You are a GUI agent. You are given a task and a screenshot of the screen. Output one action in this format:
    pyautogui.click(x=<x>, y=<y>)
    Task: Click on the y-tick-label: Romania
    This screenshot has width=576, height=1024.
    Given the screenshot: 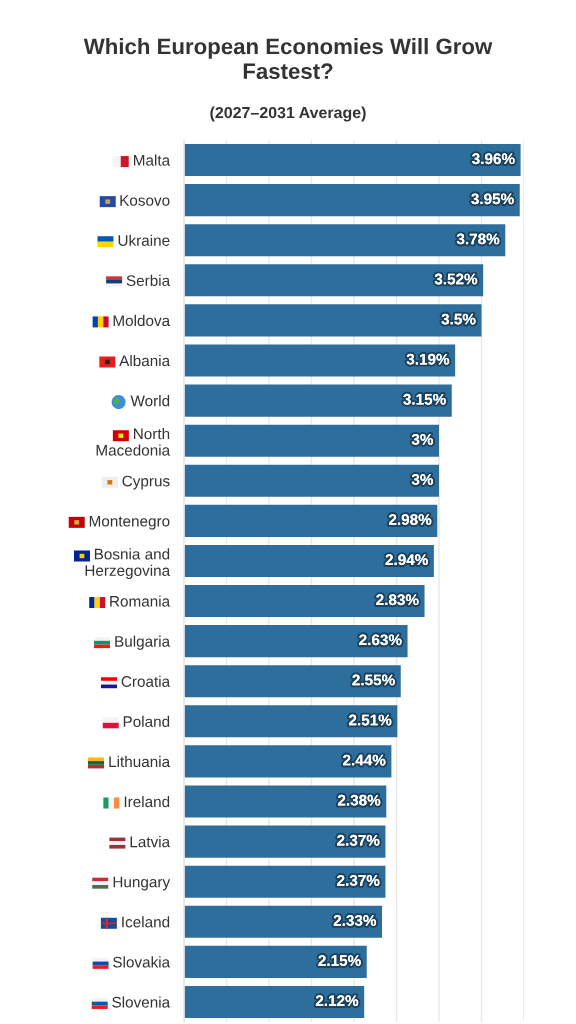 What is the action you would take?
    pyautogui.click(x=140, y=601)
    